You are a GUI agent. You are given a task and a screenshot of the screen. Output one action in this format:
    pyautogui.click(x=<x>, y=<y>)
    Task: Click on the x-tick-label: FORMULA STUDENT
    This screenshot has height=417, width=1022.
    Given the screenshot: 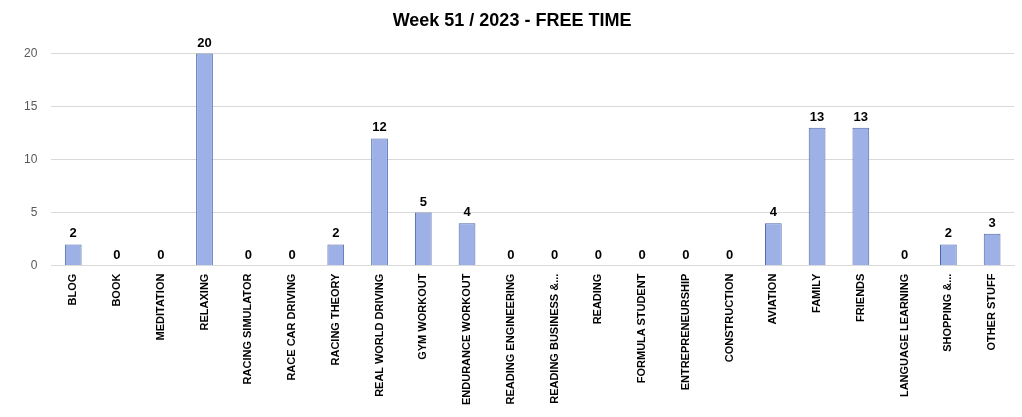 What is the action you would take?
    pyautogui.click(x=641, y=328)
    